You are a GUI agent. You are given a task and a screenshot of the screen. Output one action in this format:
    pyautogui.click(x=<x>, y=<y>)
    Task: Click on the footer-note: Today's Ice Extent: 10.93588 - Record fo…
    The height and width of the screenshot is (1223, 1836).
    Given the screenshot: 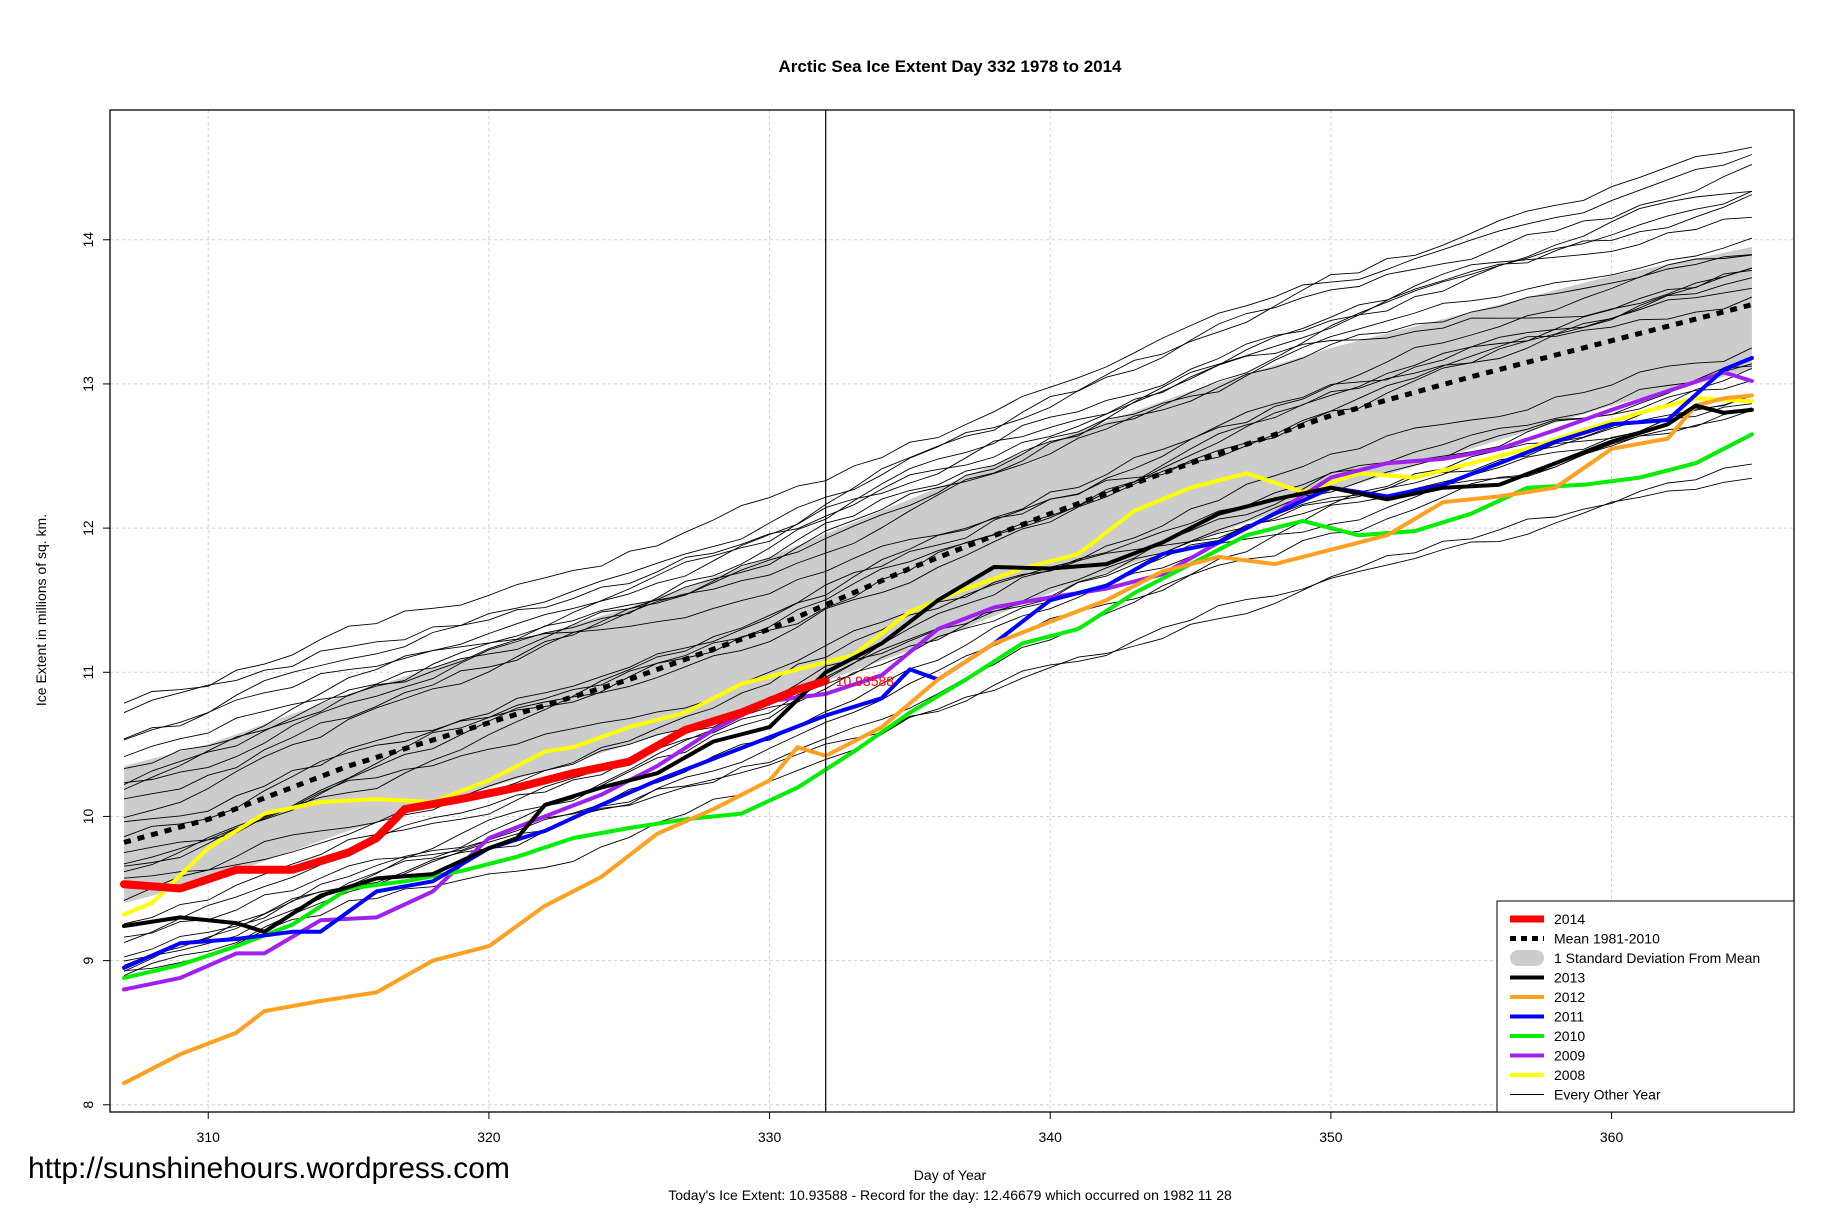 What is the action you would take?
    pyautogui.click(x=950, y=1195)
    